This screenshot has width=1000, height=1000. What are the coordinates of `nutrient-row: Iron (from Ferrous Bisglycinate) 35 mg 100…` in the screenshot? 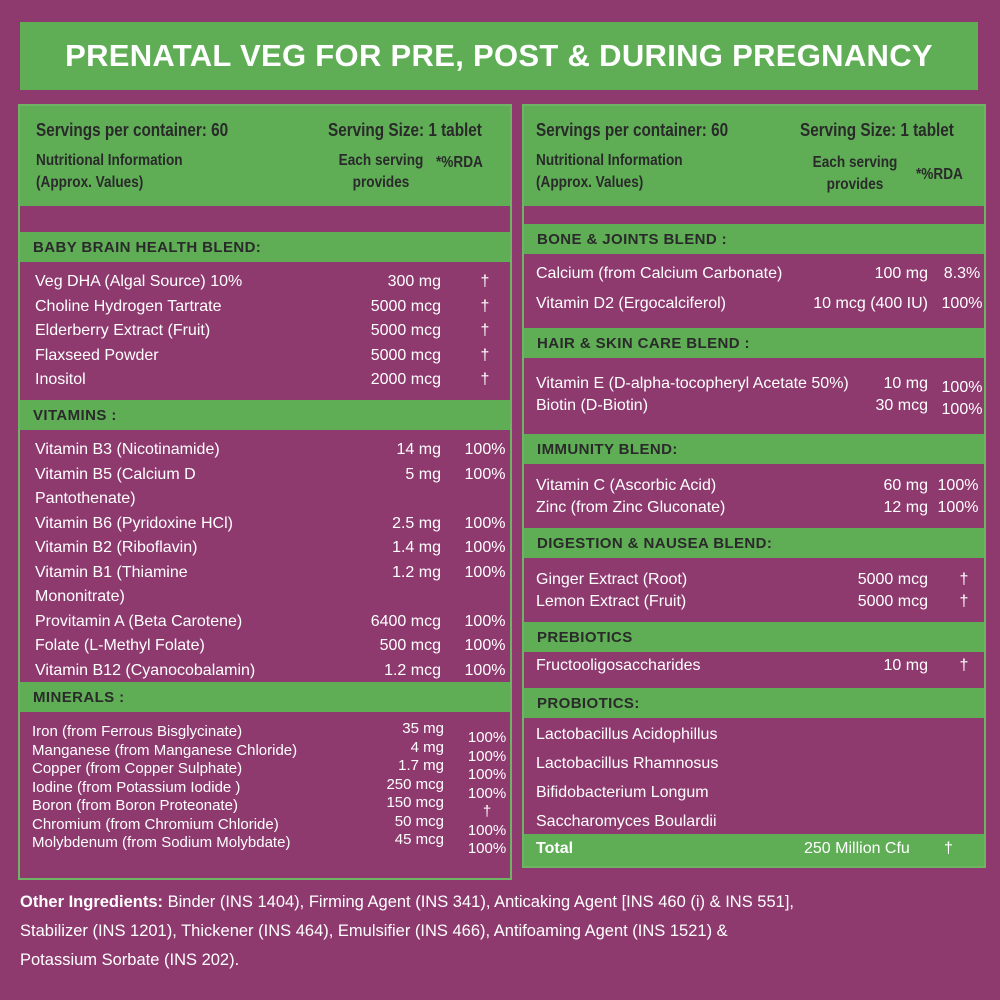 It's located at (269, 733).